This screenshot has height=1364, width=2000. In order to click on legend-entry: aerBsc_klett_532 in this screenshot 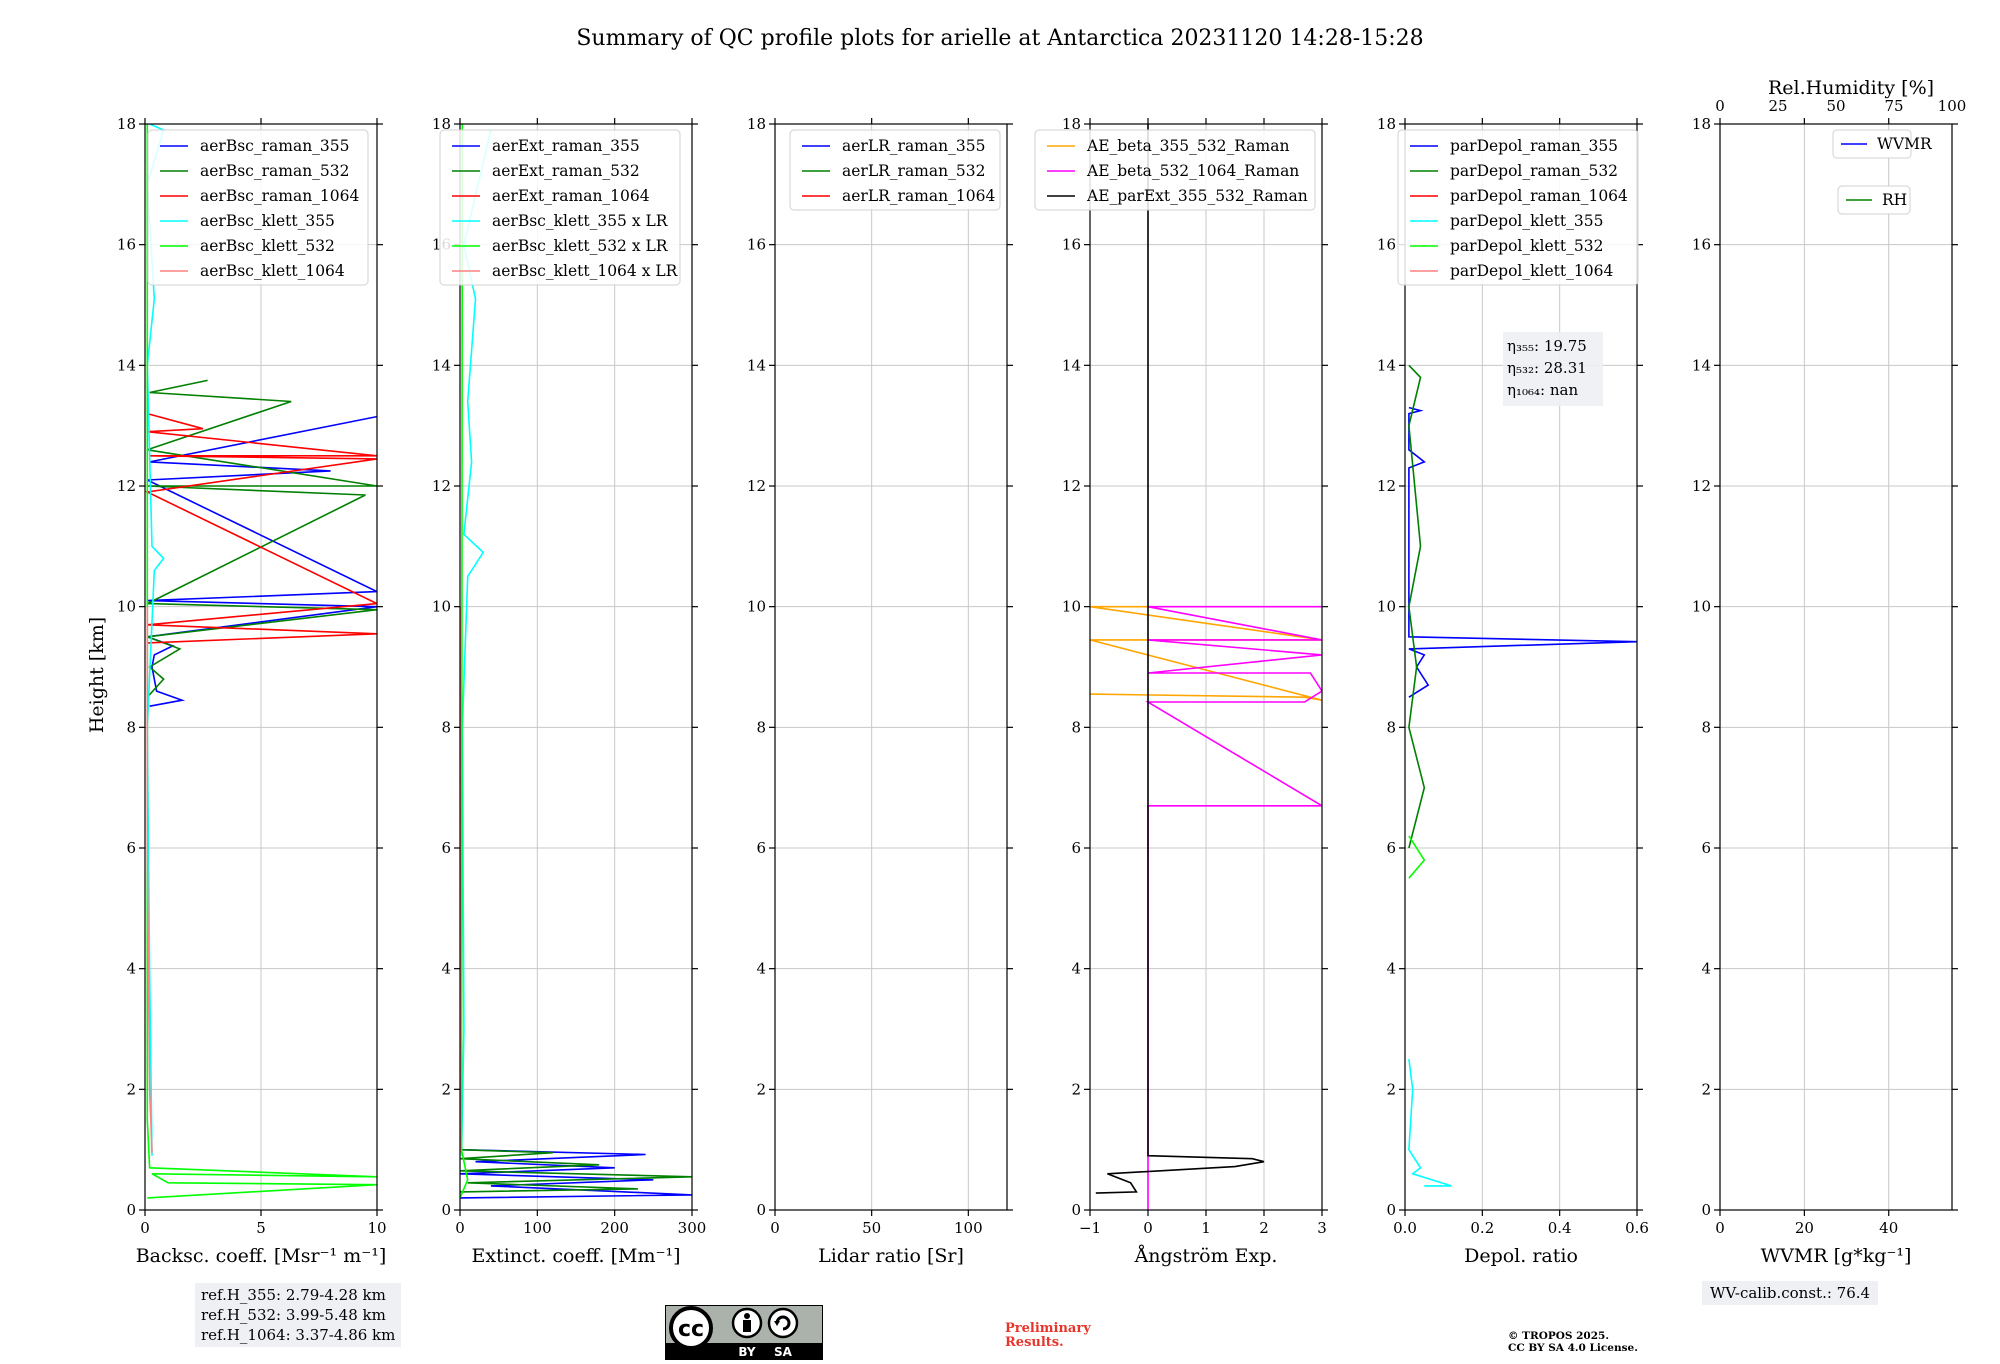, I will do `click(267, 246)`.